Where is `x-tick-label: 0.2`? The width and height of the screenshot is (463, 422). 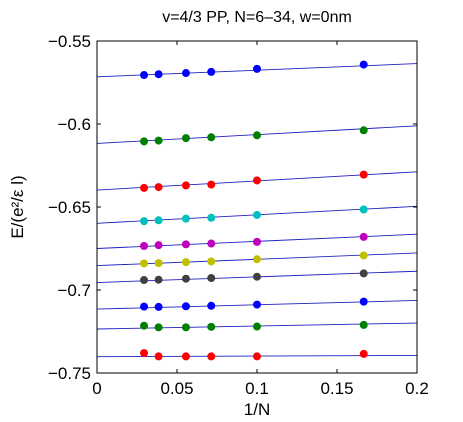 x-tick-label: 0.2 is located at coordinates (417, 388).